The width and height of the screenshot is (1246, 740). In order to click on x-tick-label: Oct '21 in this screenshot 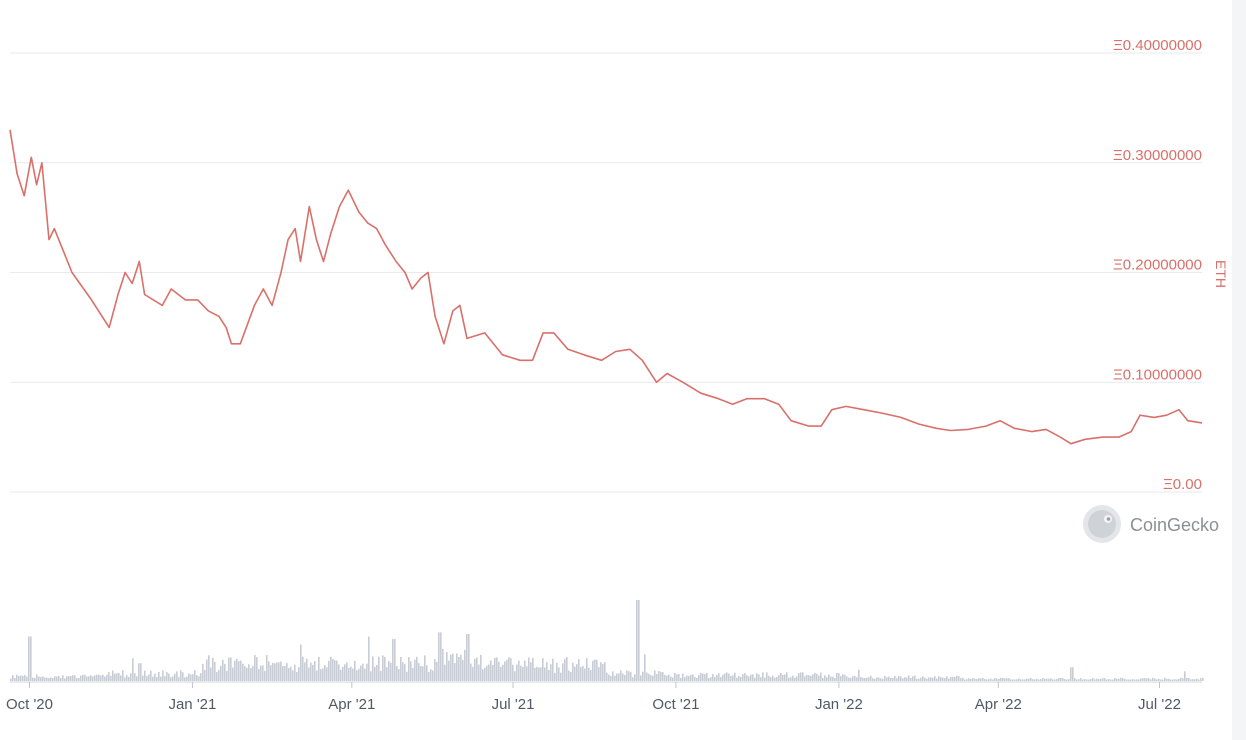, I will do `click(675, 704)`.